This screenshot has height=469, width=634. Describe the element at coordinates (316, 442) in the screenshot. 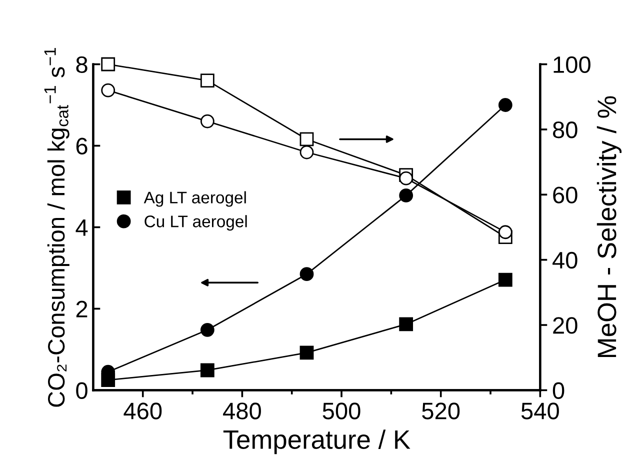

I see `x-axis-title: Temperature / K` at that location.